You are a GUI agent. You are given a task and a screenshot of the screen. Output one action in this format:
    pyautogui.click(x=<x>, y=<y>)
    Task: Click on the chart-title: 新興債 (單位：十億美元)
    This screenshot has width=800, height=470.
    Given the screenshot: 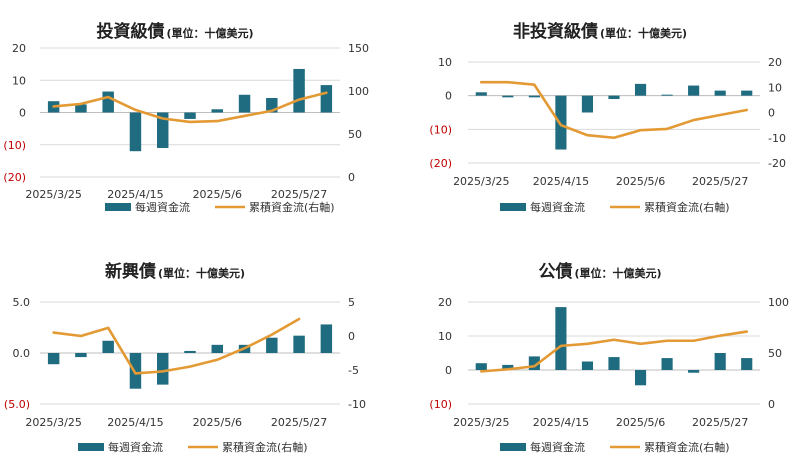 What is the action you would take?
    pyautogui.click(x=175, y=271)
    